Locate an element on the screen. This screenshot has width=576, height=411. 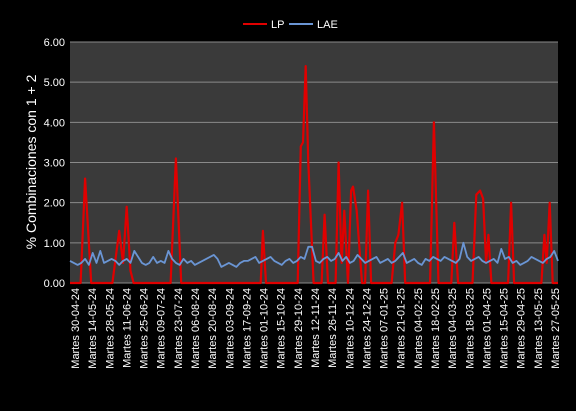
x-tick-label: Martes 23-07-24 is located at coordinates (179, 328).